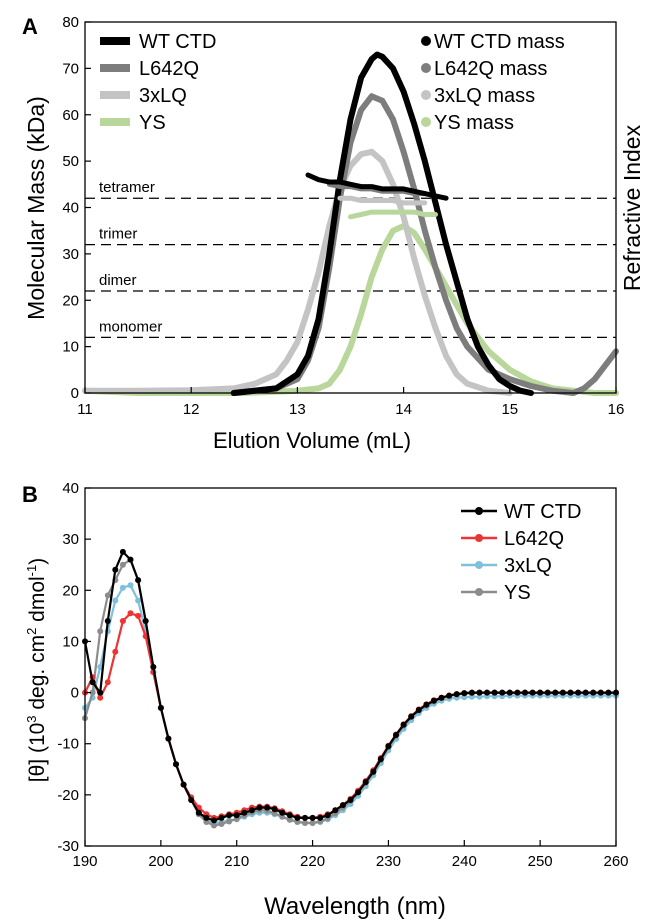  What do you see at coordinates (490, 69) in the screenshot?
I see `legend-label-l642q-mass: L642Q mass` at bounding box center [490, 69].